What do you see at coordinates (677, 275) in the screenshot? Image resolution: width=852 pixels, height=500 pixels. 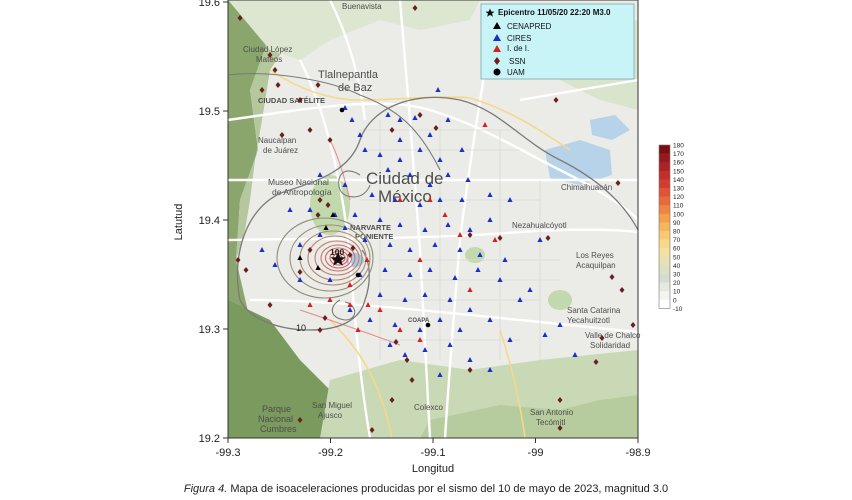 I see `colorbar-tick-label: 30` at bounding box center [677, 275].